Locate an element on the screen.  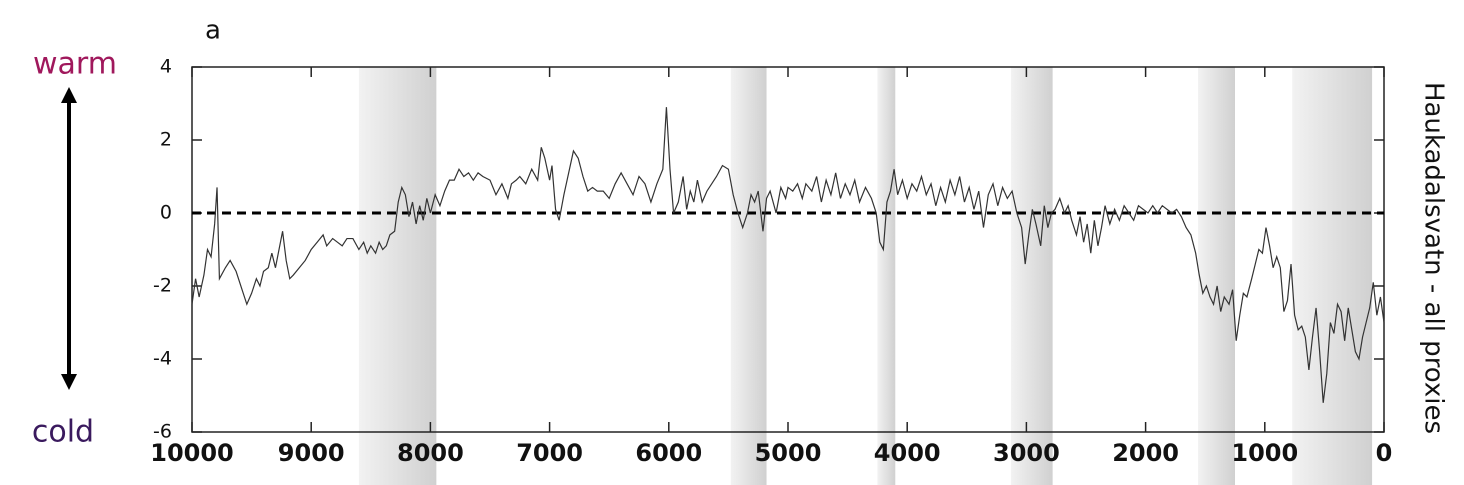
x-tick-label: 0 is located at coordinates (1384, 453).